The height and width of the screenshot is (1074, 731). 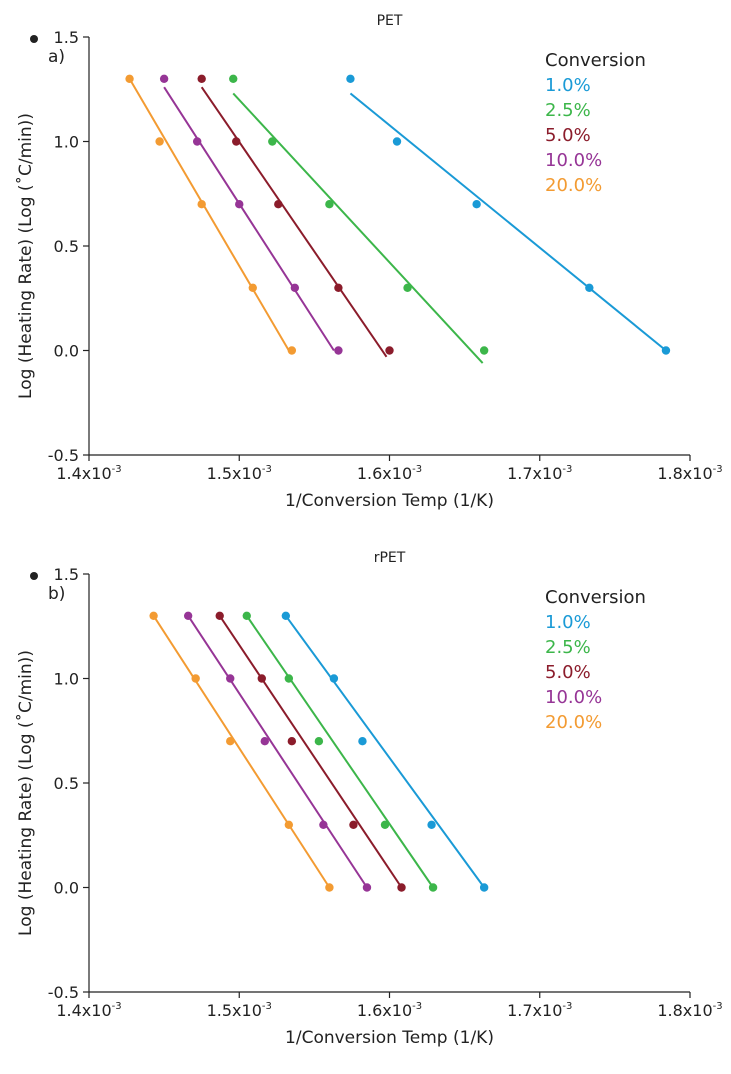 What do you see at coordinates (56, 594) in the screenshot?
I see `panel-label: b)` at bounding box center [56, 594].